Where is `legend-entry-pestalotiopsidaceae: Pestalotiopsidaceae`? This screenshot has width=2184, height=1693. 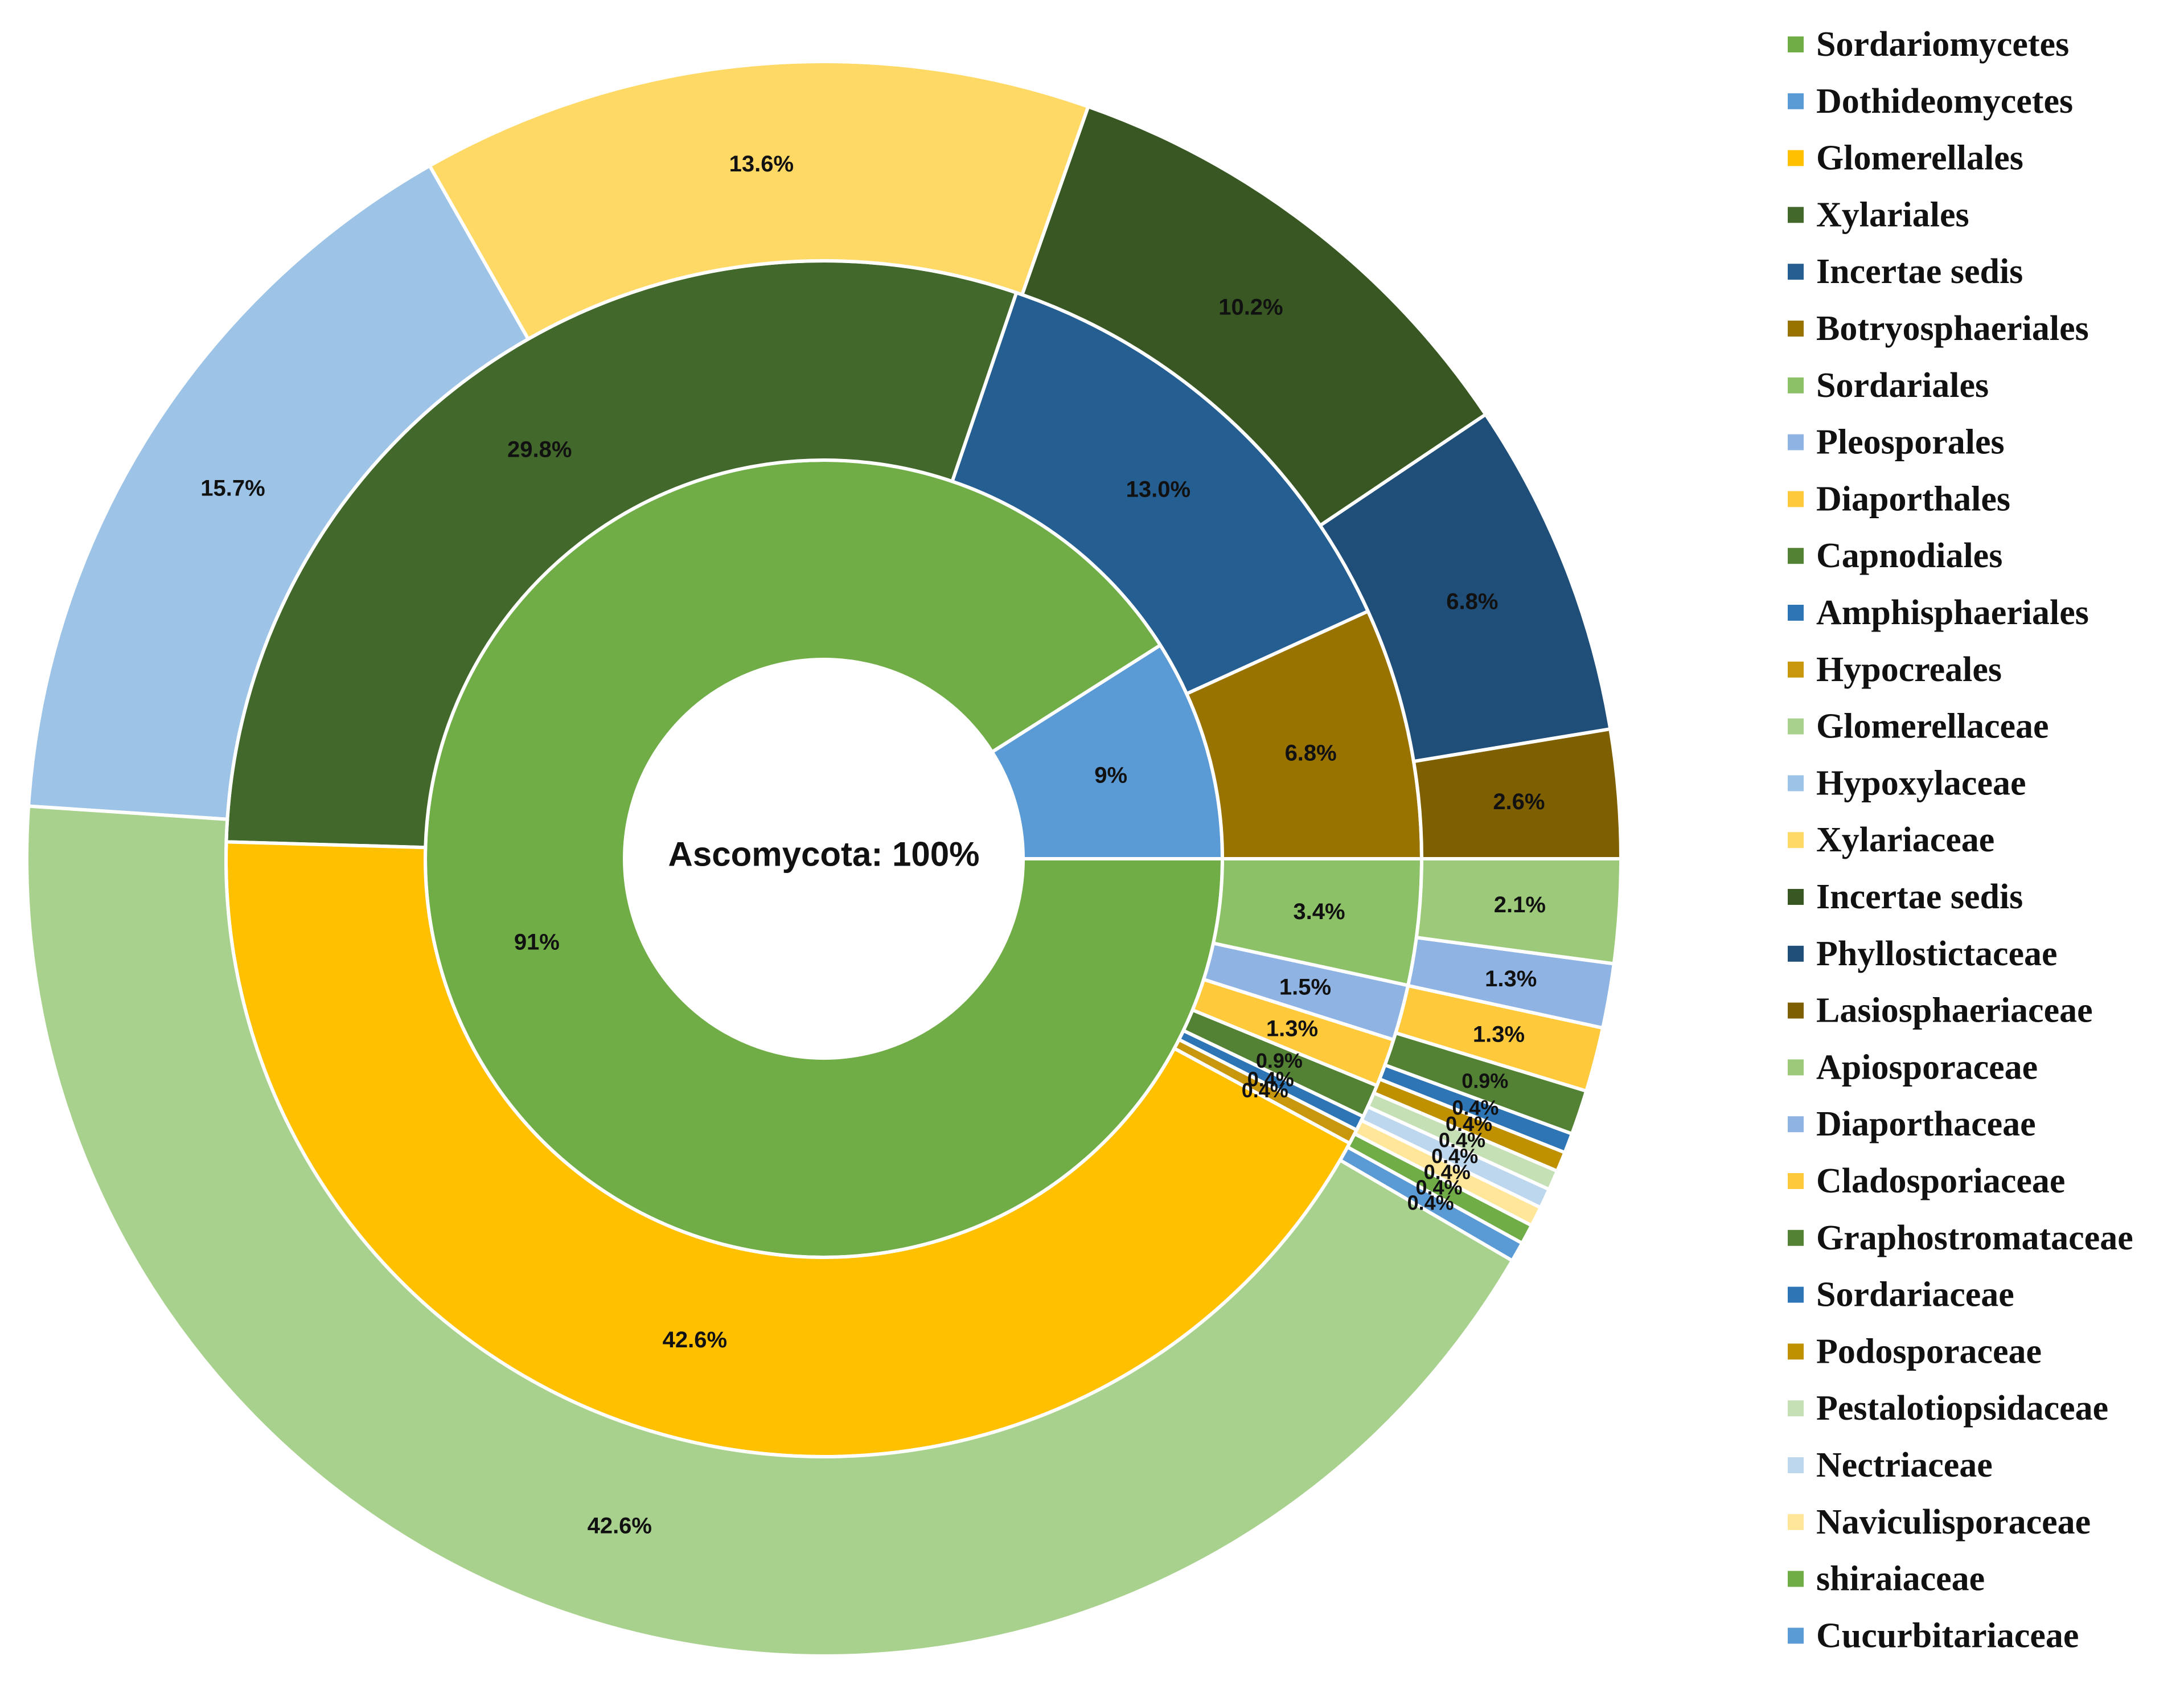
legend-entry-pestalotiopsidaceae: Pestalotiopsidaceae is located at coordinates (1948, 1409).